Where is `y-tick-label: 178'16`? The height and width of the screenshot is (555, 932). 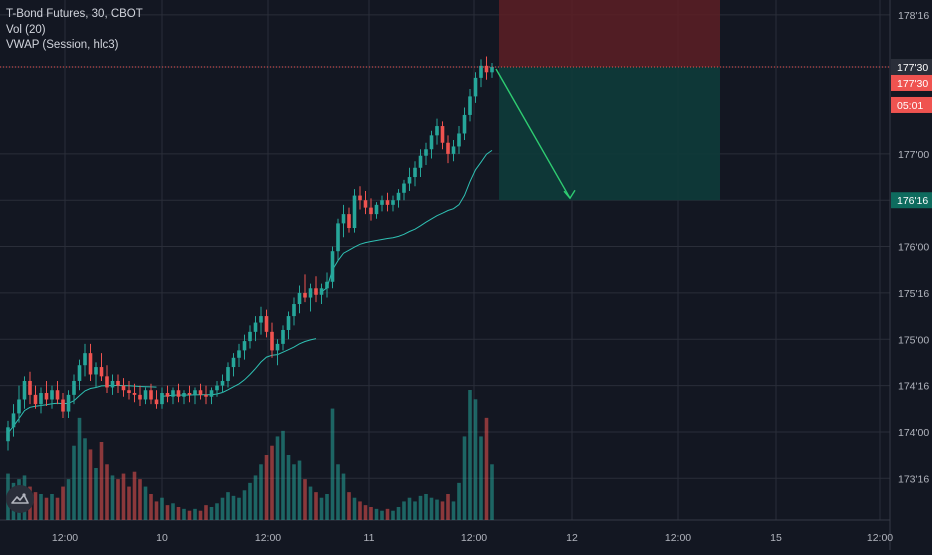
y-tick-label: 178'16 is located at coordinates (913, 16).